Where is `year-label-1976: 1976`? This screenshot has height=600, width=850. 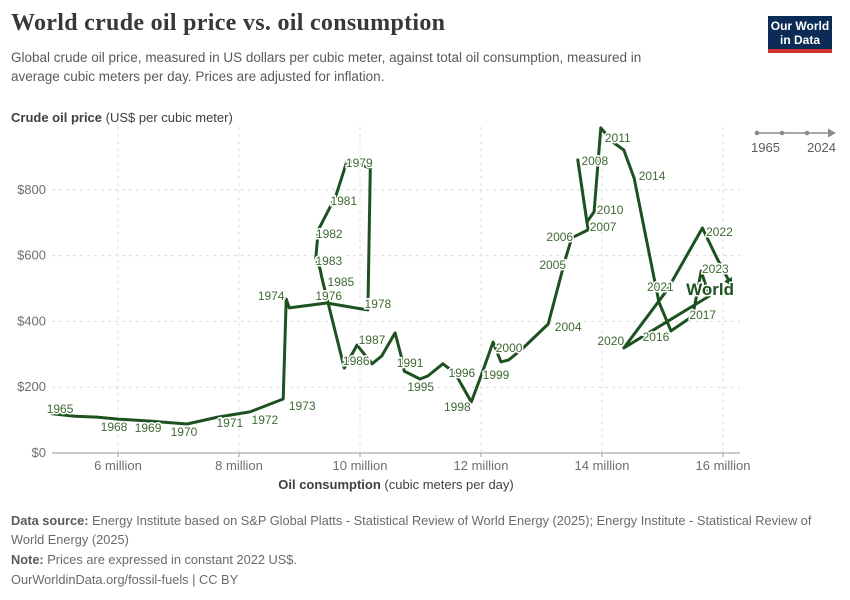 year-label-1976: 1976 is located at coordinates (328, 296).